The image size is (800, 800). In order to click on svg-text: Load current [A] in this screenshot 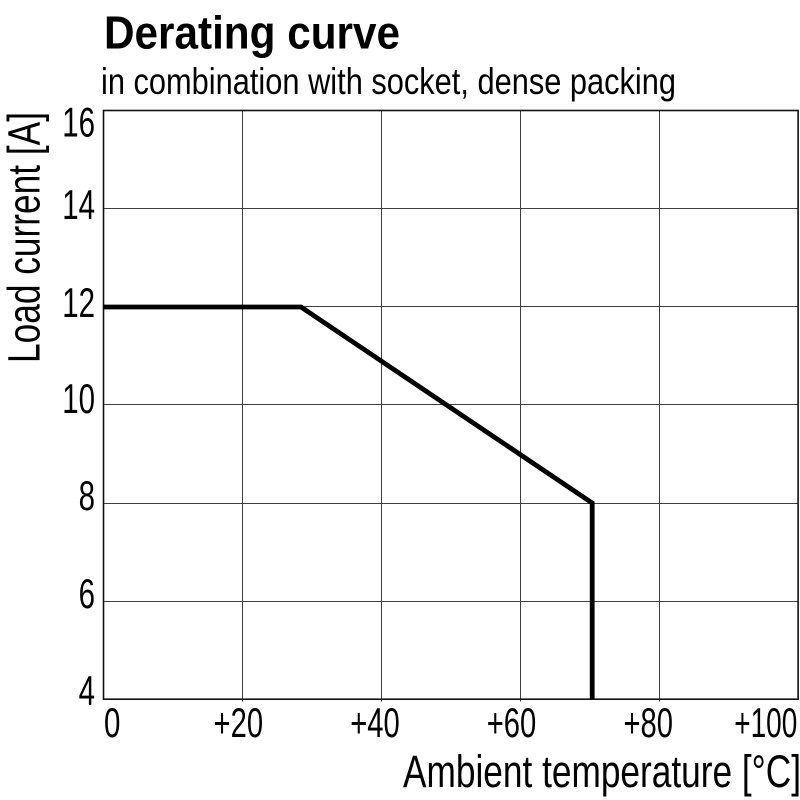, I will do `click(25, 237)`.